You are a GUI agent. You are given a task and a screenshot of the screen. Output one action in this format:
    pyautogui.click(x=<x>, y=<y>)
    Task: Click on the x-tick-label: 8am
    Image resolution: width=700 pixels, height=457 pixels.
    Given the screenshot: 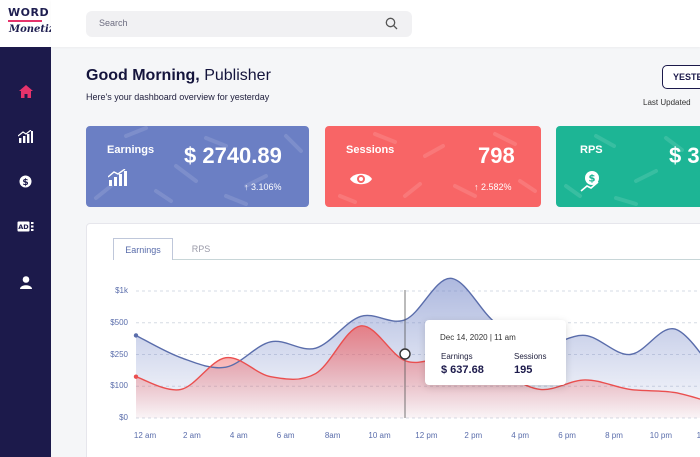 What is the action you would take?
    pyautogui.click(x=332, y=435)
    